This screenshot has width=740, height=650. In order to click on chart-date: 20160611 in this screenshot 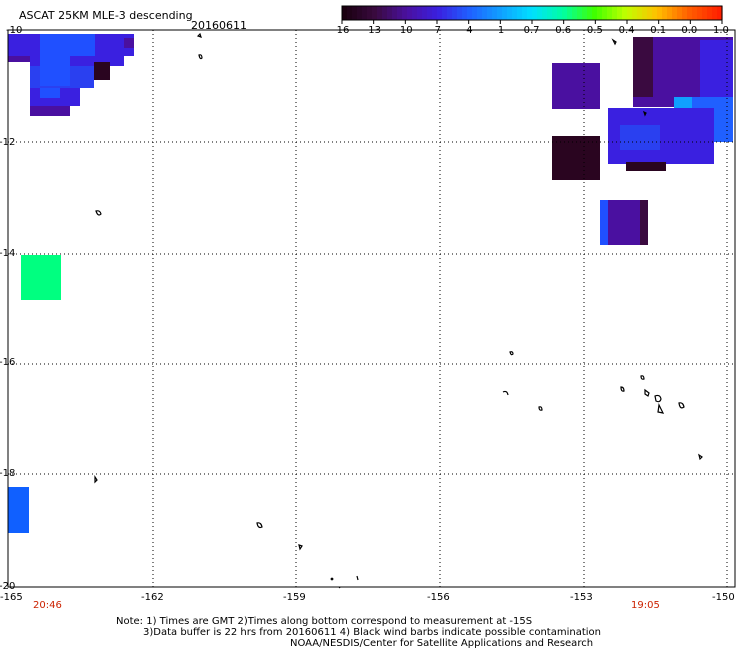, I will do `click(219, 25)`.